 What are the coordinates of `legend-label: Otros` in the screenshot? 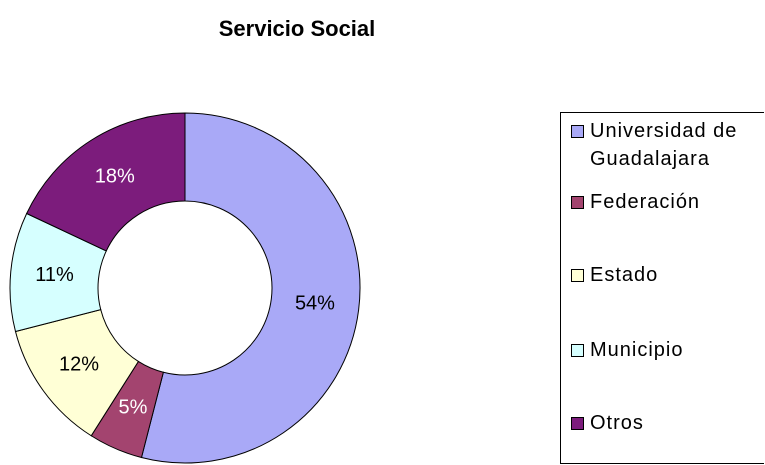 It's located at (617, 423).